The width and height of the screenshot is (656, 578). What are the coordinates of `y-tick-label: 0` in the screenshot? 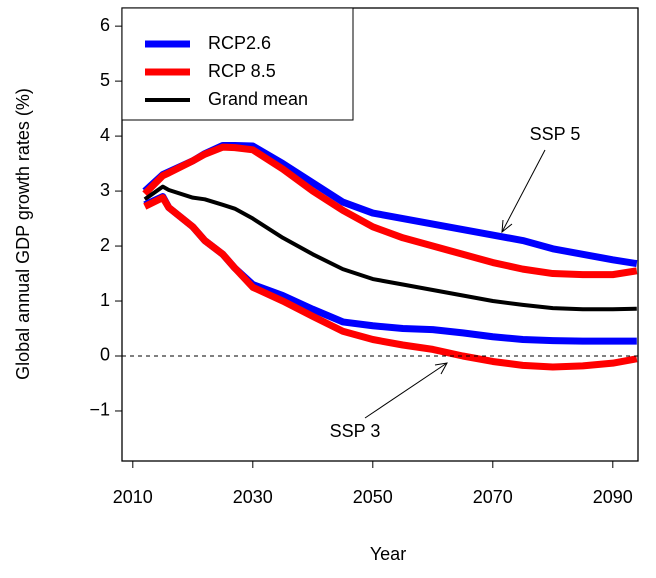 It's located at (105, 355).